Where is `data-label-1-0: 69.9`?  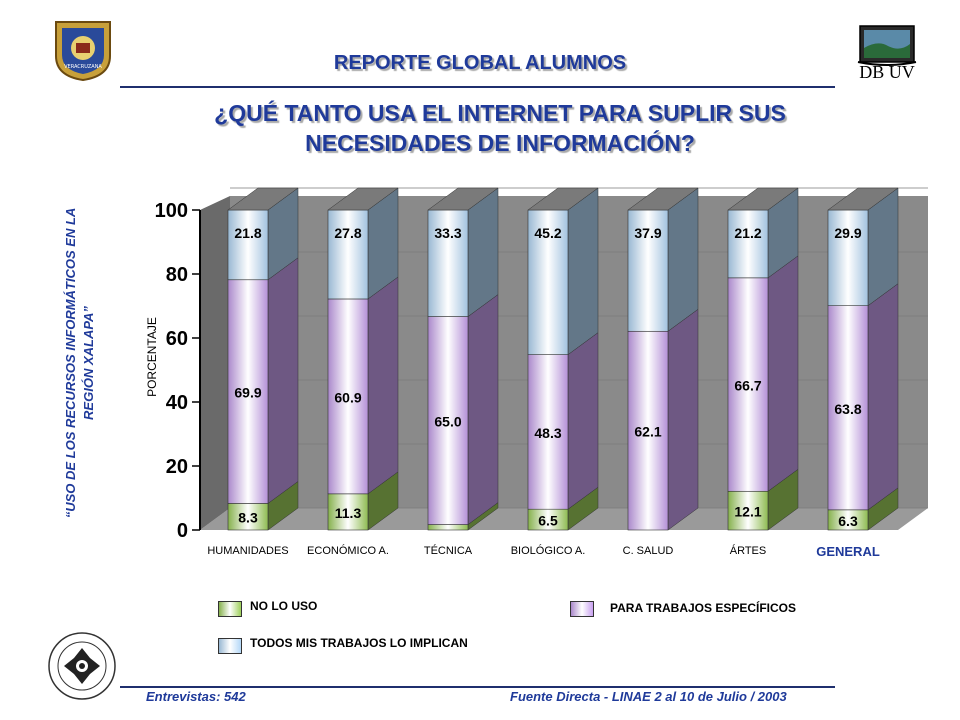 data-label-1-0: 69.9 is located at coordinates (247, 393).